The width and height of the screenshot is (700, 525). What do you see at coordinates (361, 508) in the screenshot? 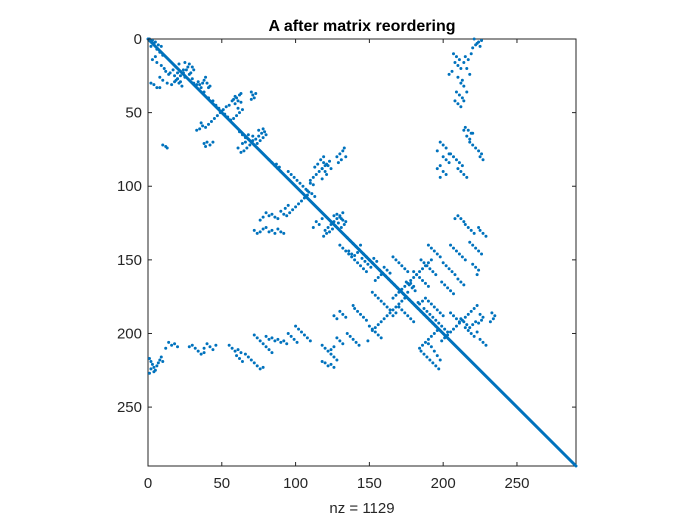
I see `x-axis-label: nz = 1129` at bounding box center [361, 508].